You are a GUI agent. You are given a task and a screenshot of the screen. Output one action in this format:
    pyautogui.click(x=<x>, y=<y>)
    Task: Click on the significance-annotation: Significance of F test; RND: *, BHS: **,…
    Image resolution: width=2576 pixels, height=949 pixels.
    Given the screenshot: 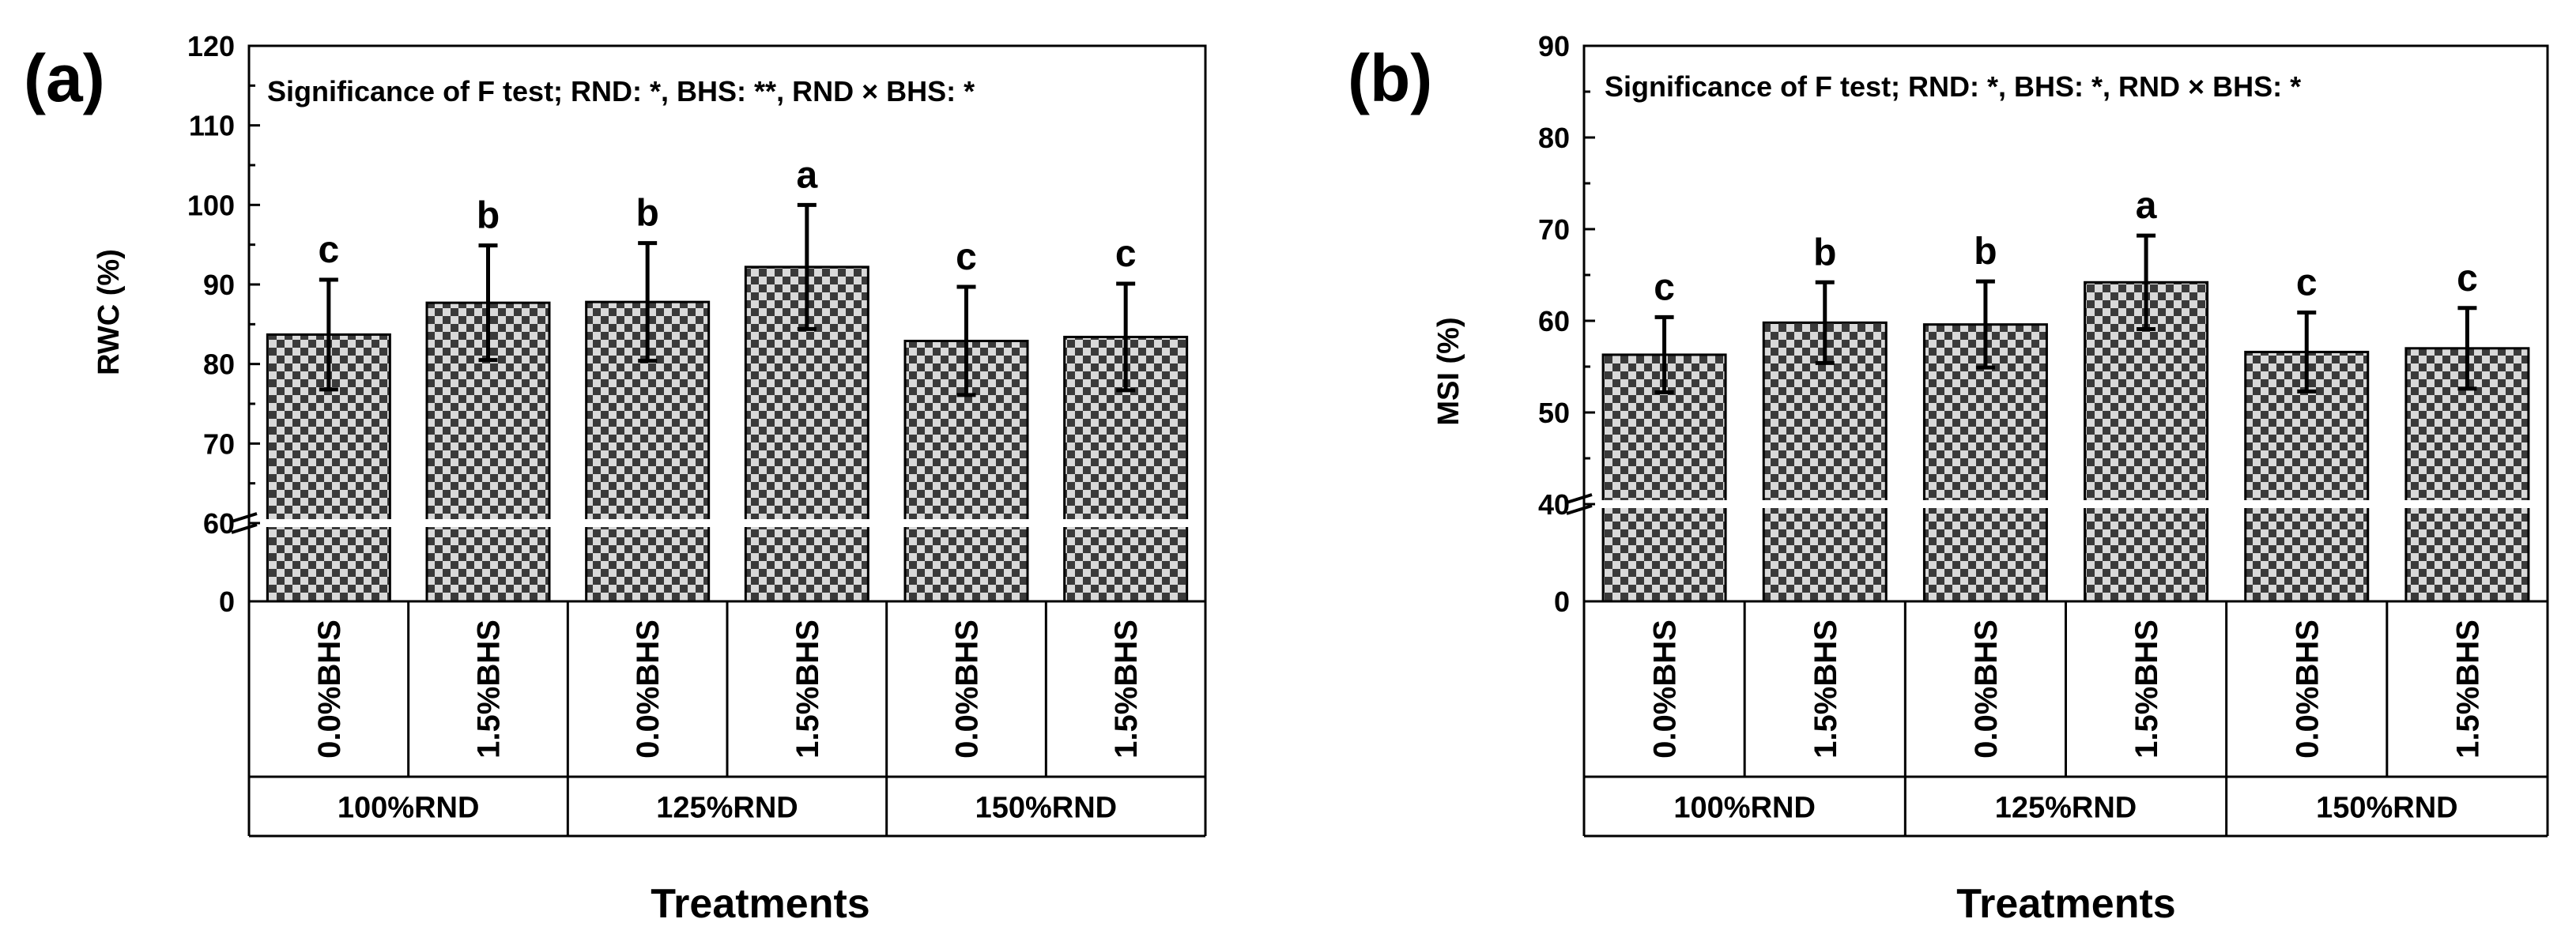 What is the action you would take?
    pyautogui.click(x=621, y=91)
    